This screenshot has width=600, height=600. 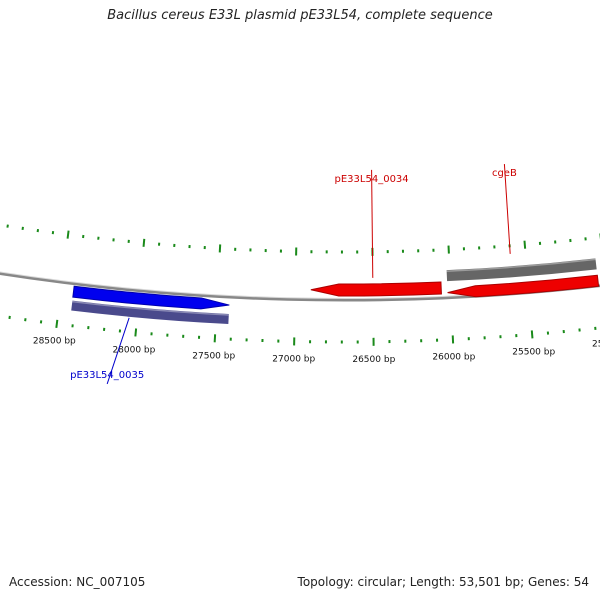 What do you see at coordinates (150, 308) in the screenshot?
I see `gene-bar-pE33L54_0035-shine` at bounding box center [150, 308].